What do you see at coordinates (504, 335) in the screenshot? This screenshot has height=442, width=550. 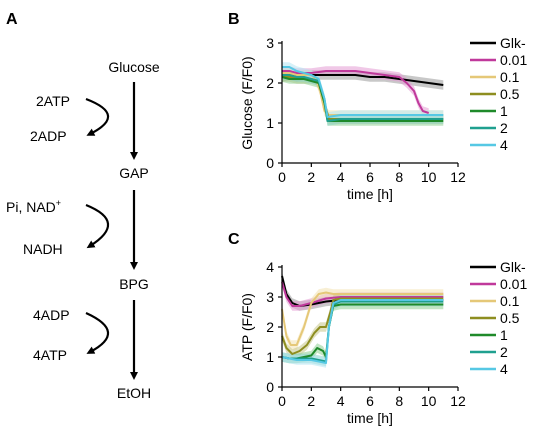 I see `panel-c-legend-label-series-1: 1` at bounding box center [504, 335].